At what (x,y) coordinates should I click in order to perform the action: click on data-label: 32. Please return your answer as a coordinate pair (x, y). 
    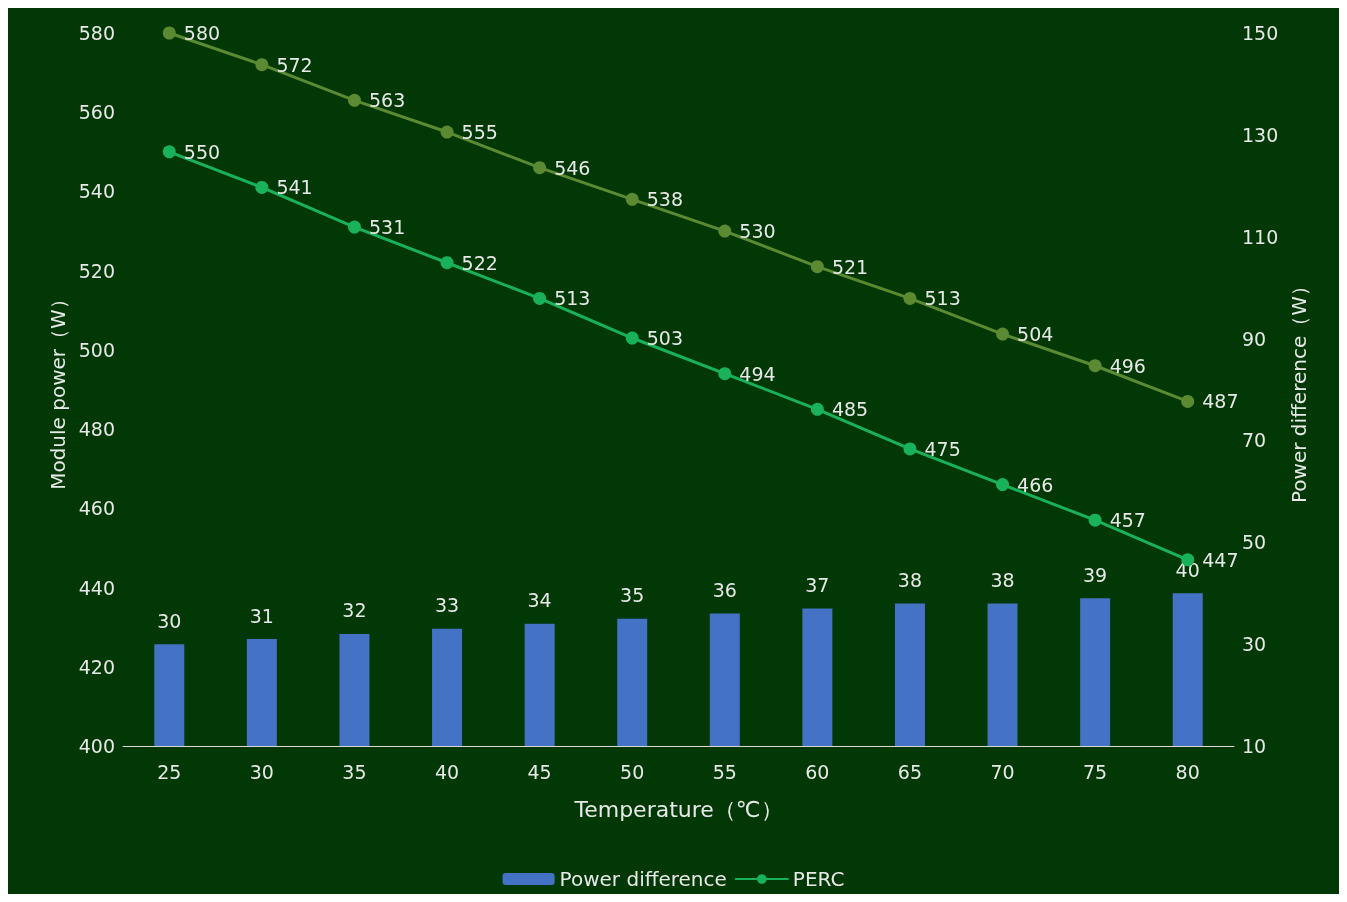
    Looking at the image, I should click on (354, 610).